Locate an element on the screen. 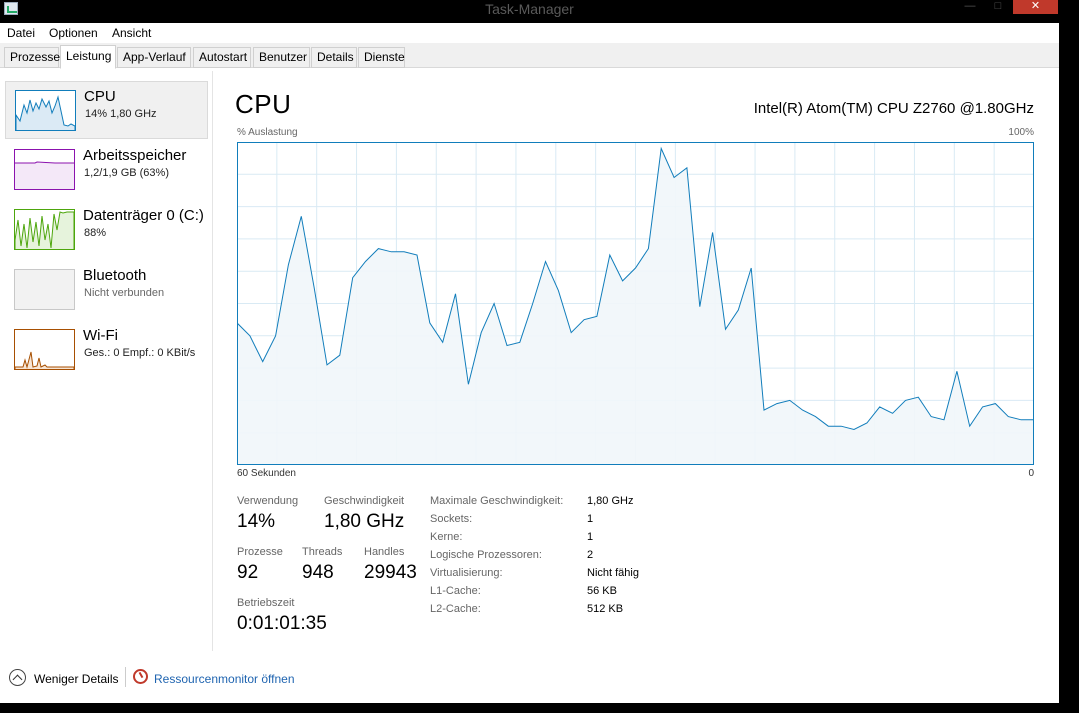 The width and height of the screenshot is (1079, 713). maximize-button: □ is located at coordinates (998, 6).